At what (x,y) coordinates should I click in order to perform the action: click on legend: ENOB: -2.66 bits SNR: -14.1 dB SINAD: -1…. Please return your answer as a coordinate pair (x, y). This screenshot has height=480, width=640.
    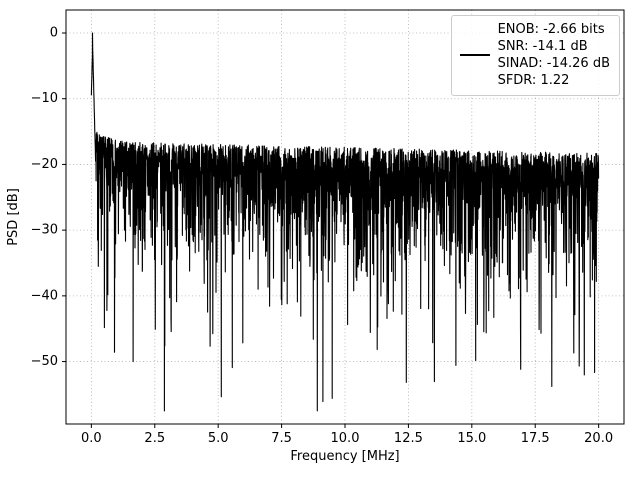
    Looking at the image, I should click on (535, 55).